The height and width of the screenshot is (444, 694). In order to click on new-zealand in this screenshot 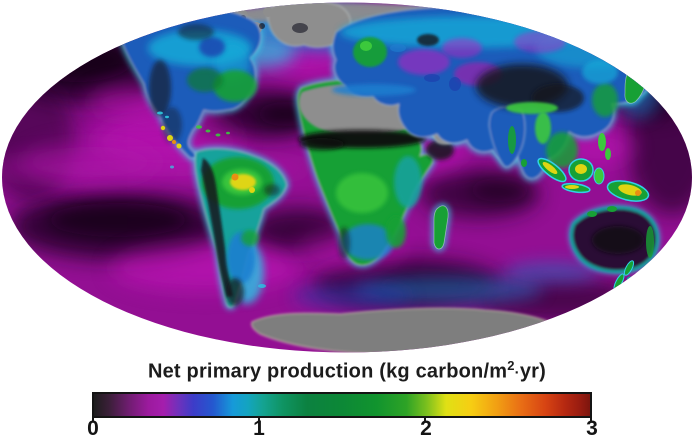, I will do `click(629, 268)`.